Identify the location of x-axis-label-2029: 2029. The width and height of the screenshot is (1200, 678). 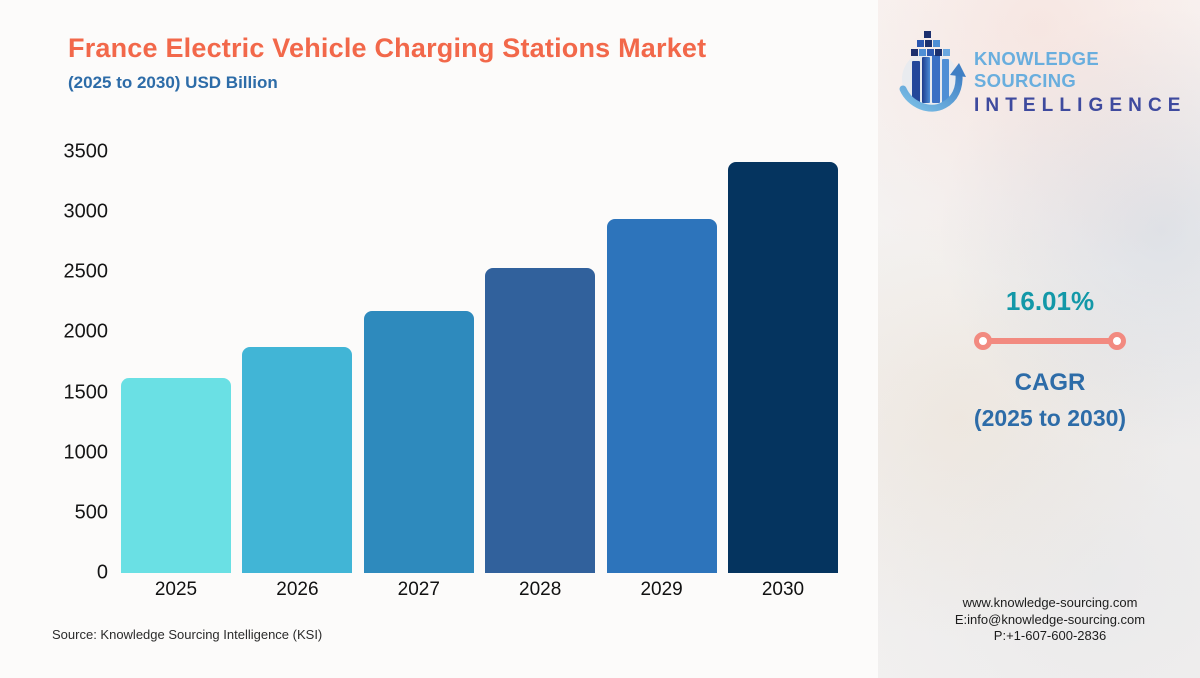
(661, 589).